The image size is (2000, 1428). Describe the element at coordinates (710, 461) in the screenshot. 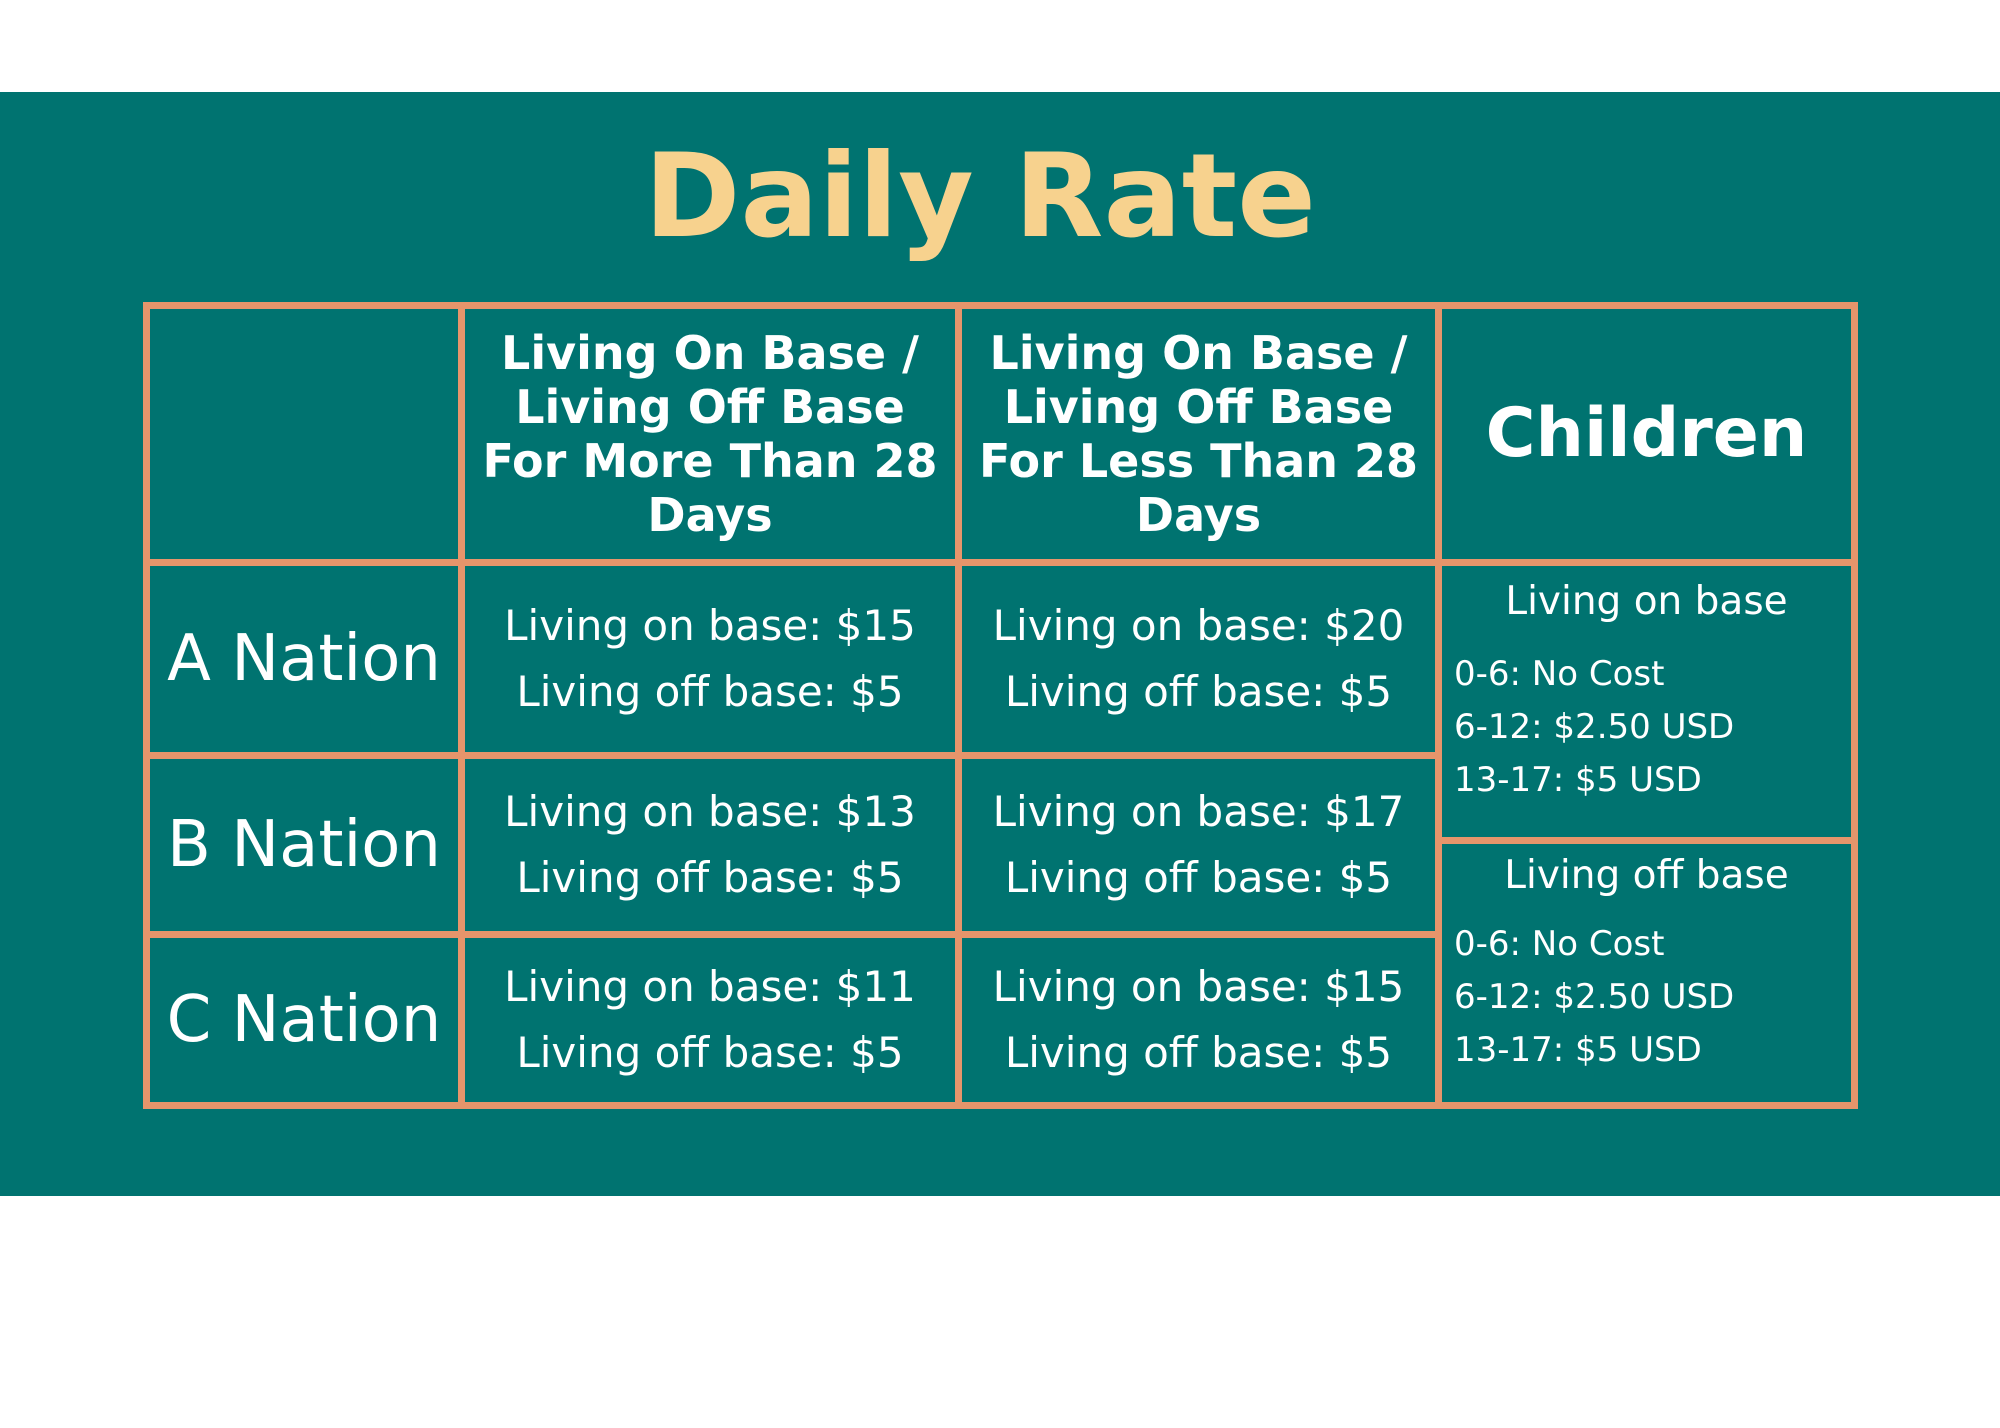

I see `header-line: For More Than 28` at that location.